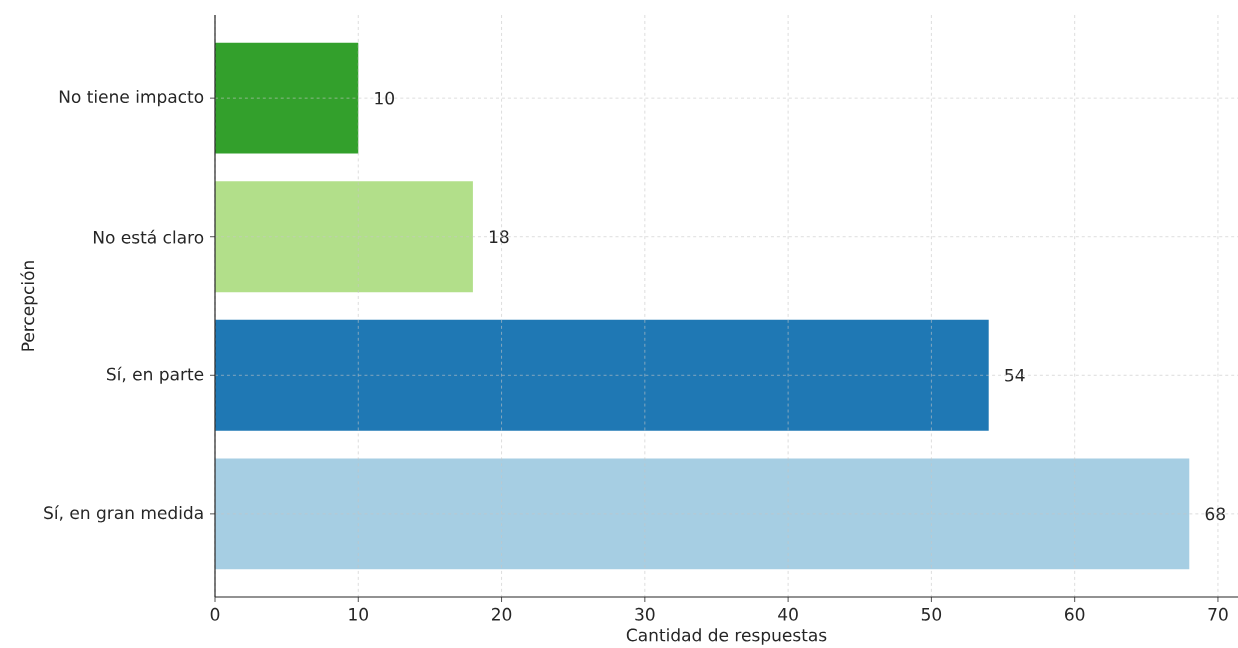 The image size is (1238, 648). Describe the element at coordinates (499, 237) in the screenshot. I see `data-label: 18` at that location.